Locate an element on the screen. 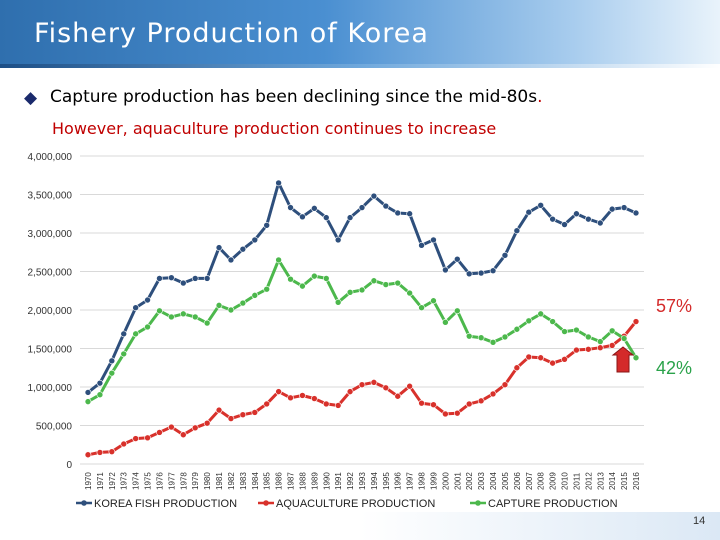  x-tick-label: 1981 is located at coordinates (219, 481).